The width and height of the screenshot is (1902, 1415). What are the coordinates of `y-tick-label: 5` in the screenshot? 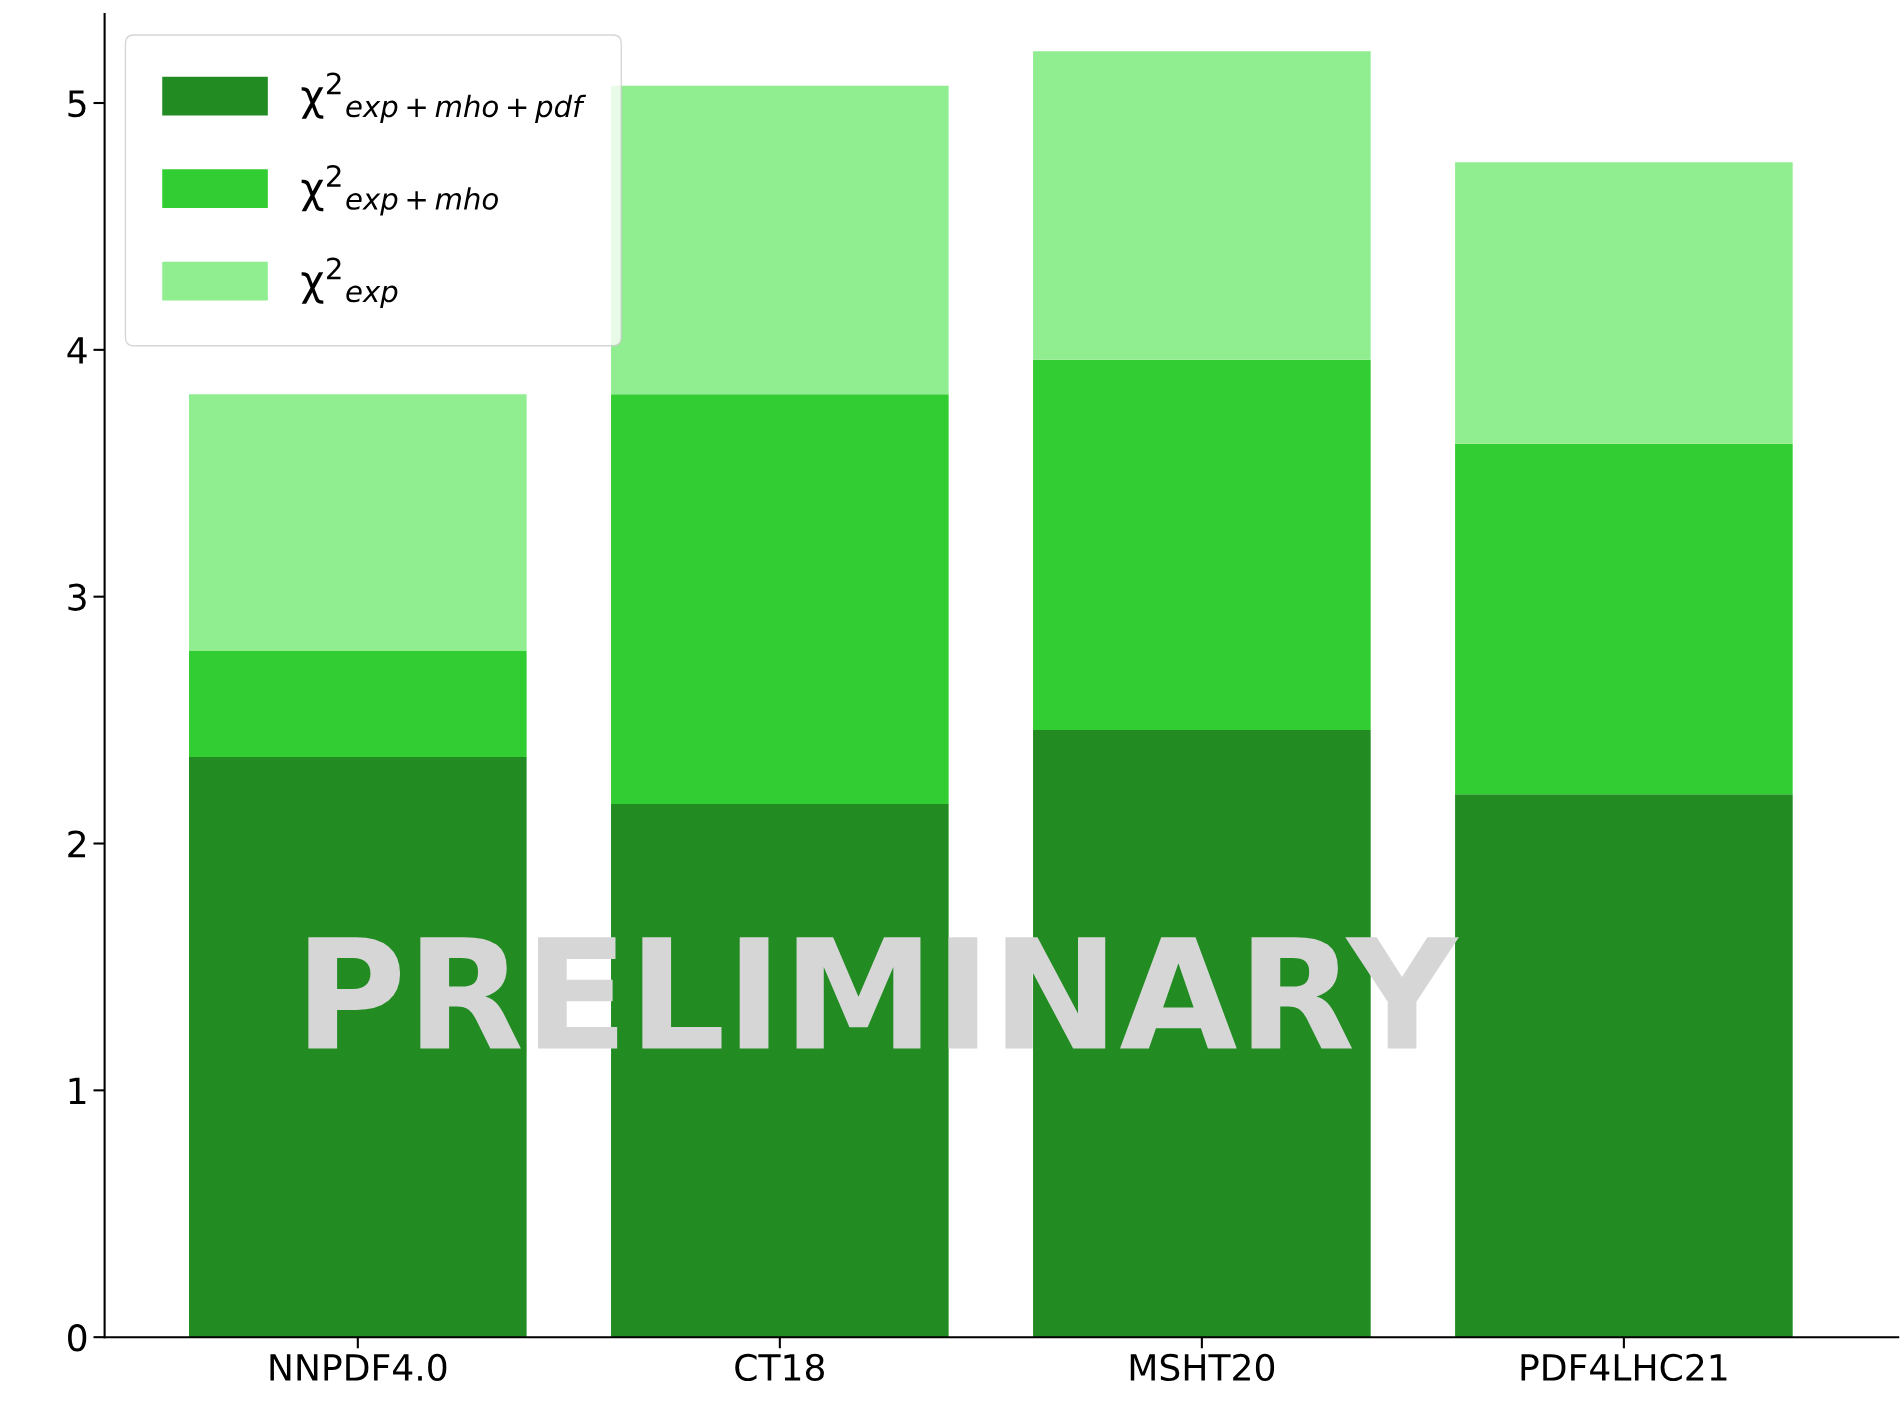 It's located at (77, 104).